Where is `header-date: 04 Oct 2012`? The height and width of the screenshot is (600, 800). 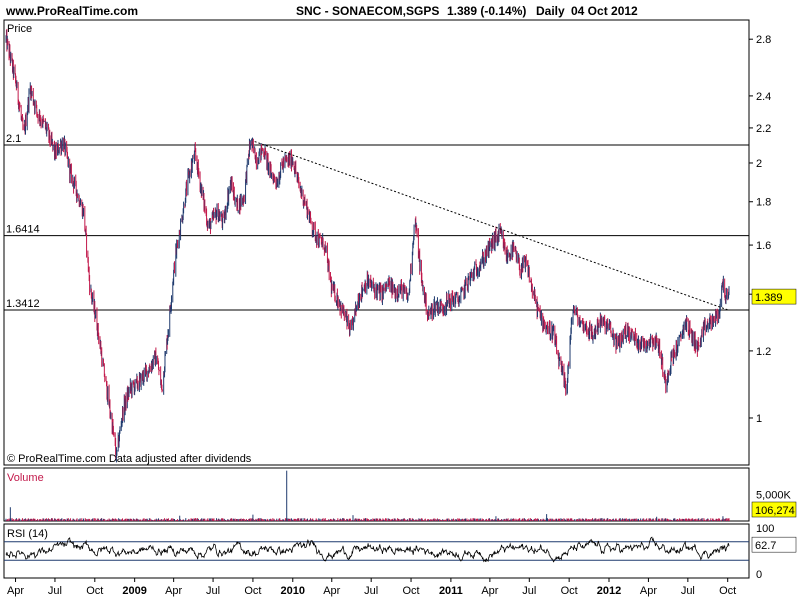 header-date: 04 Oct 2012 is located at coordinates (604, 11).